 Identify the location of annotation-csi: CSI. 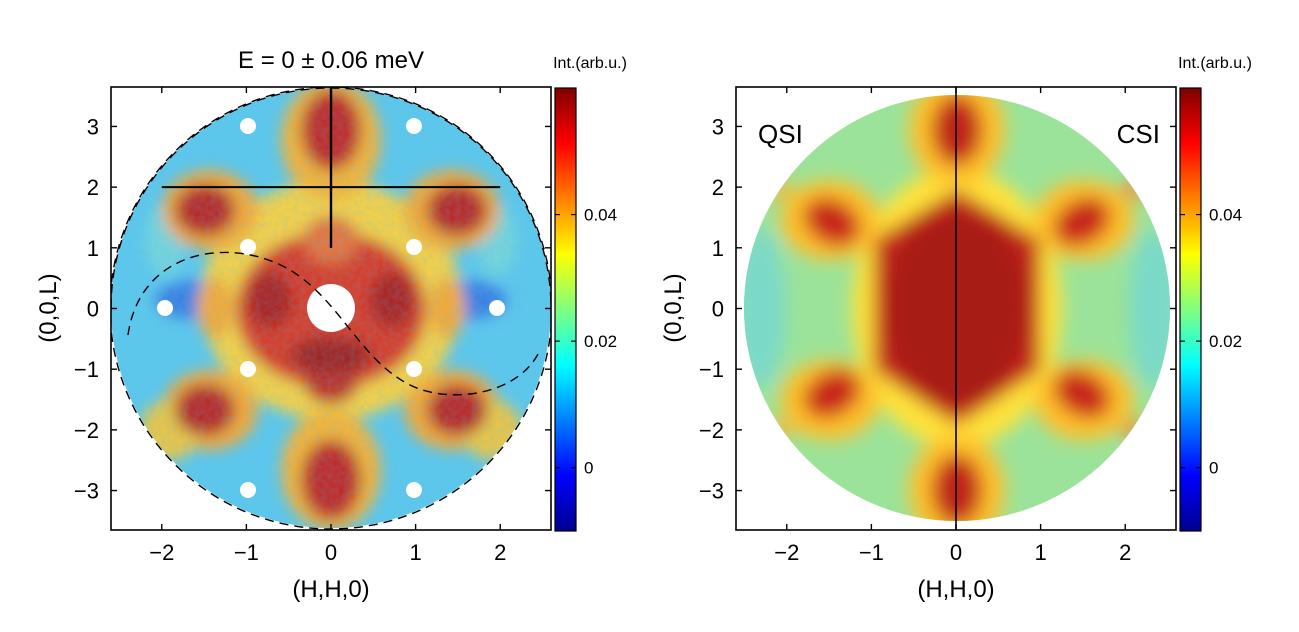
(1138, 134).